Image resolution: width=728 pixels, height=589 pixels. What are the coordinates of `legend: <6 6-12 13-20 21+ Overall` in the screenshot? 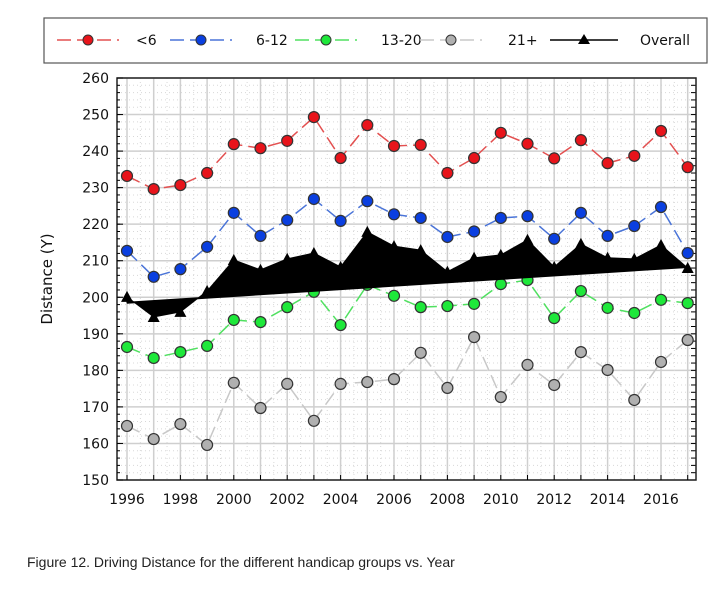 It's located at (375, 40).